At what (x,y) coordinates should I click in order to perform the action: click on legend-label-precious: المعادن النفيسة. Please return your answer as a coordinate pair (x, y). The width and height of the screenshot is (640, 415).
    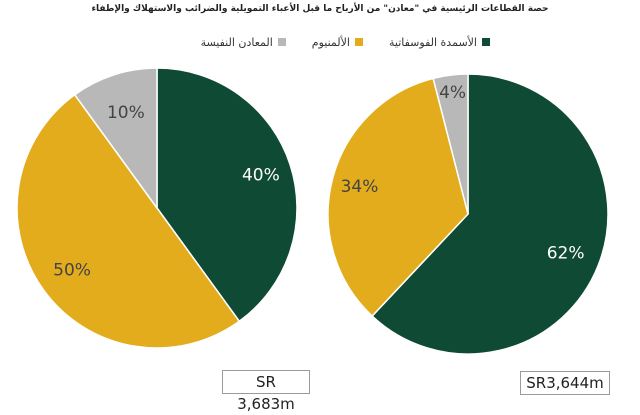
    Looking at the image, I should click on (236, 42).